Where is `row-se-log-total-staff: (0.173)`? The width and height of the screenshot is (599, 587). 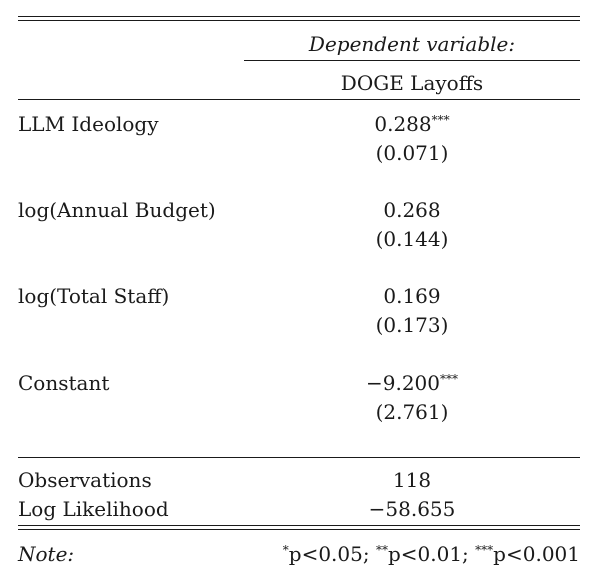
row-se-log-total-staff: (0.173) is located at coordinates (412, 325).